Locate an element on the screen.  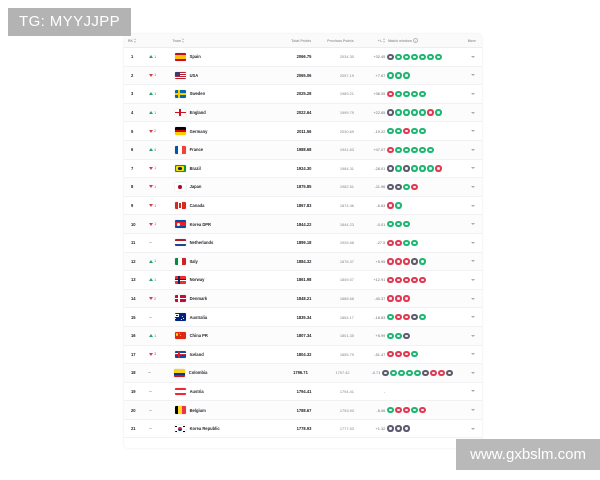
cell-team: Italy is located at coordinates (220, 261).